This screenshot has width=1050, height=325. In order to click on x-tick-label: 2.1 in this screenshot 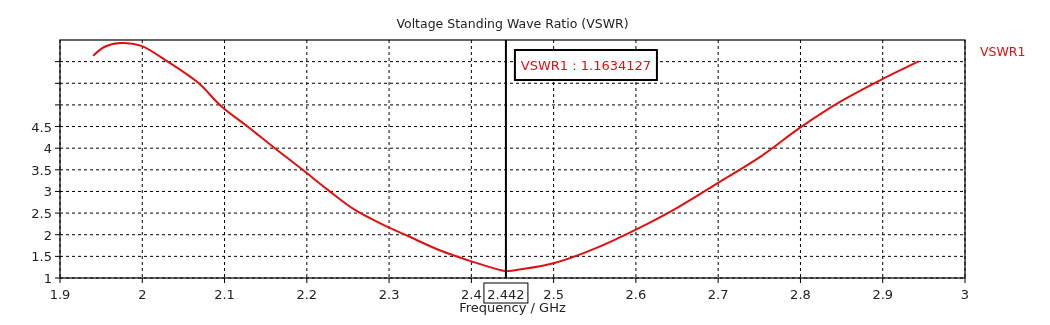, I will do `click(224, 294)`.